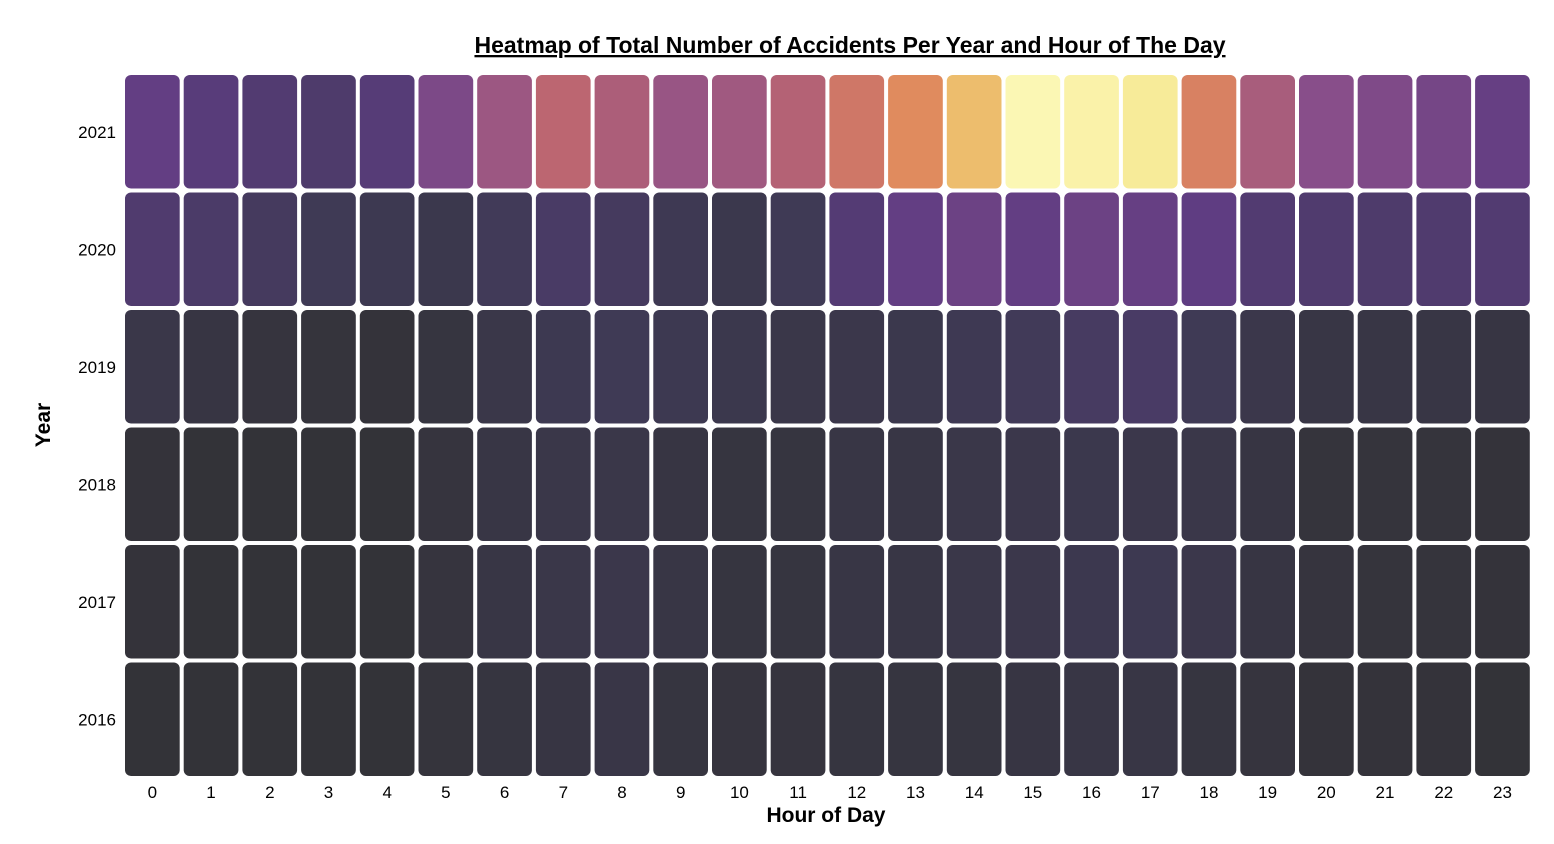 Image resolution: width=1554 pixels, height=844 pixels. What do you see at coordinates (97, 719) in the screenshot?
I see `y-tick-label: 2016` at bounding box center [97, 719].